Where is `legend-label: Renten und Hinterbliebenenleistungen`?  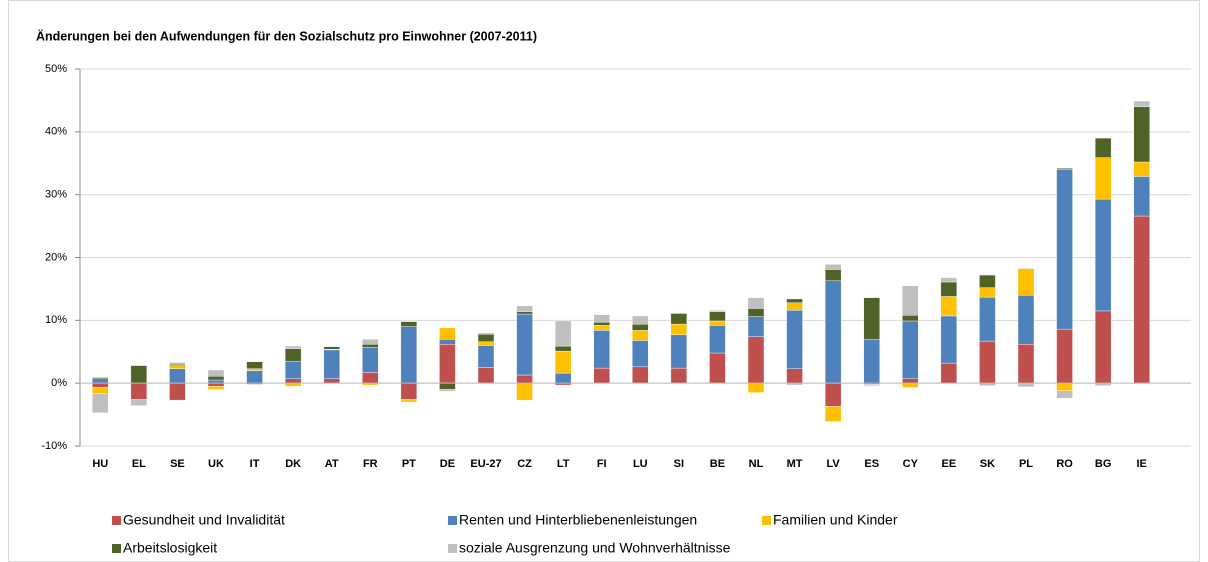
legend-label: Renten und Hinterbliebenenleistungen is located at coordinates (578, 520).